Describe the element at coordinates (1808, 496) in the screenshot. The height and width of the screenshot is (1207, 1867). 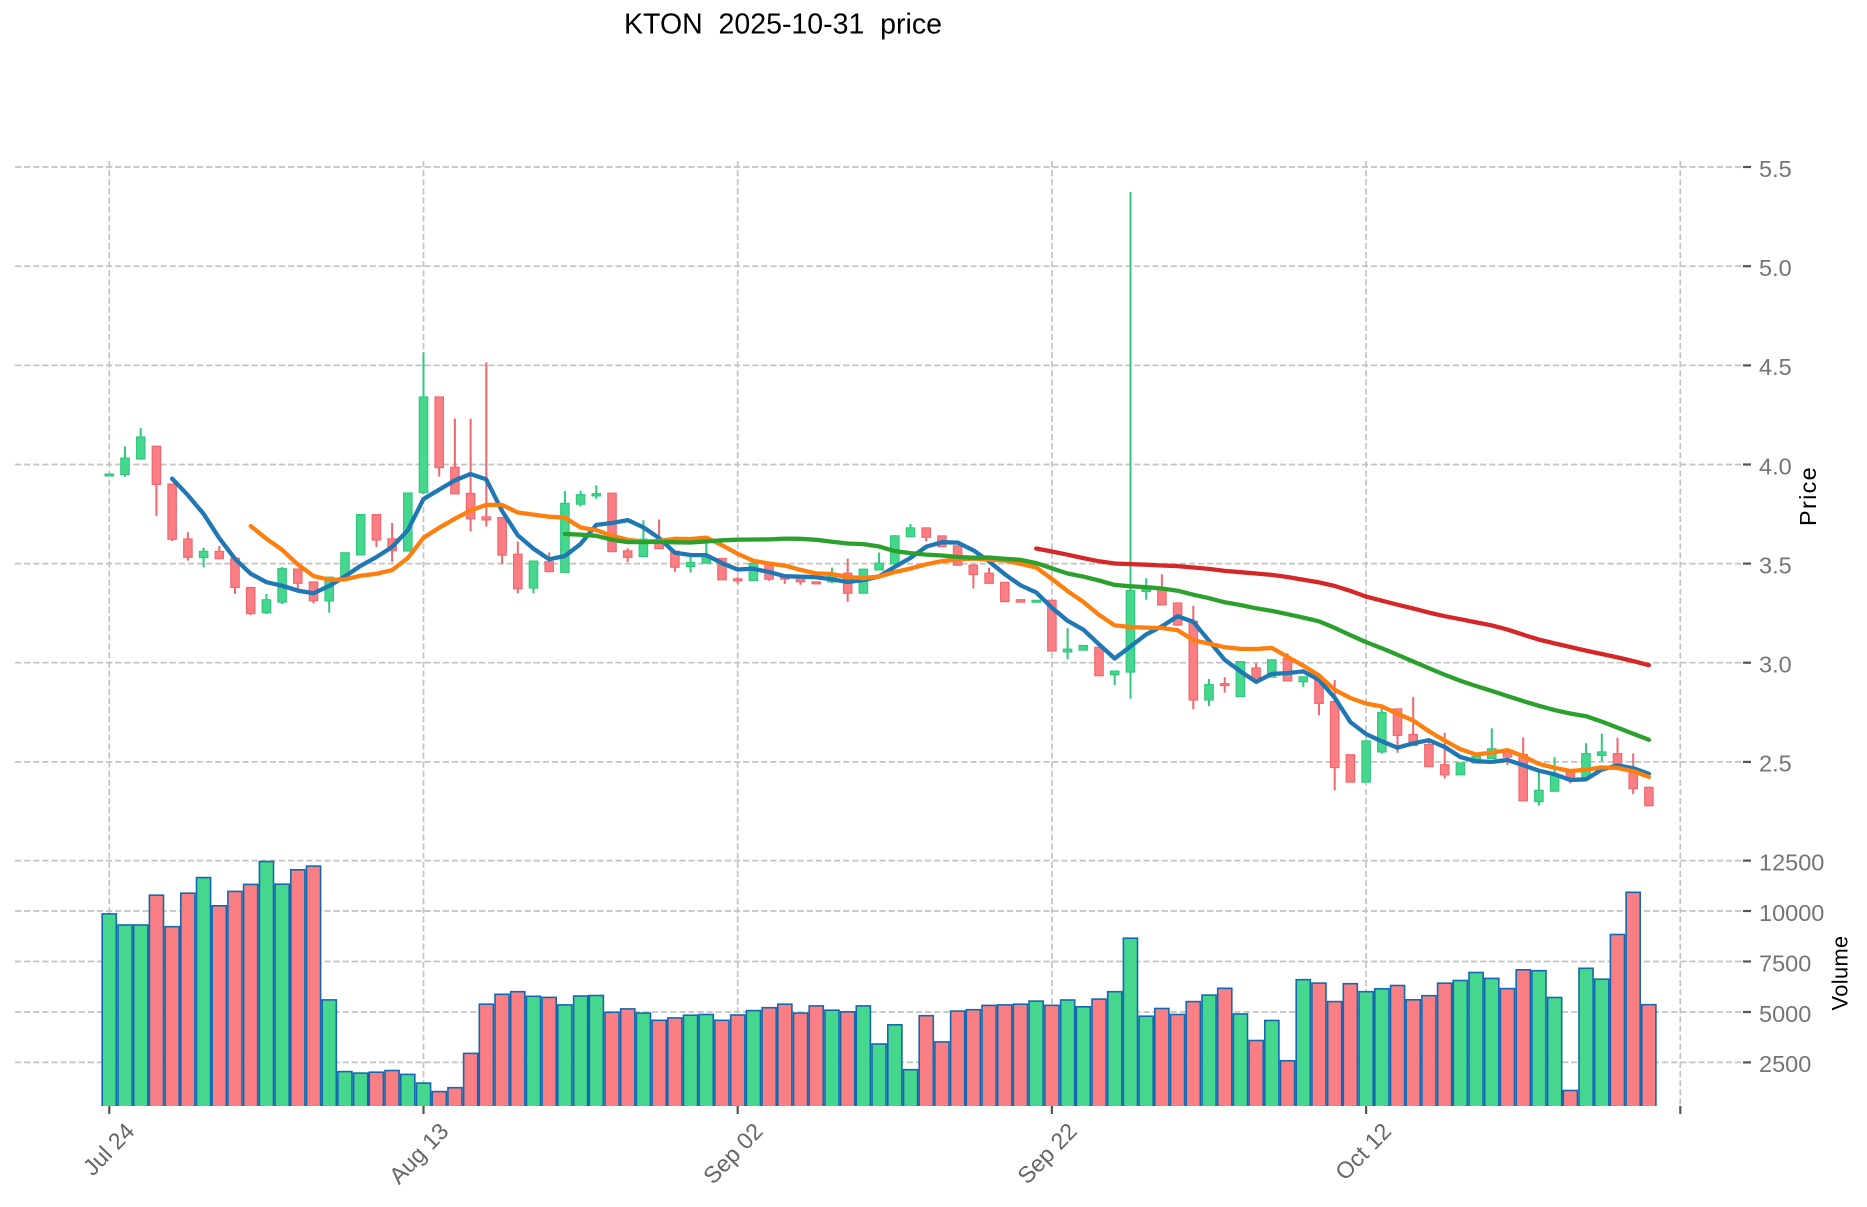
I see `svg-text: Price` at that location.